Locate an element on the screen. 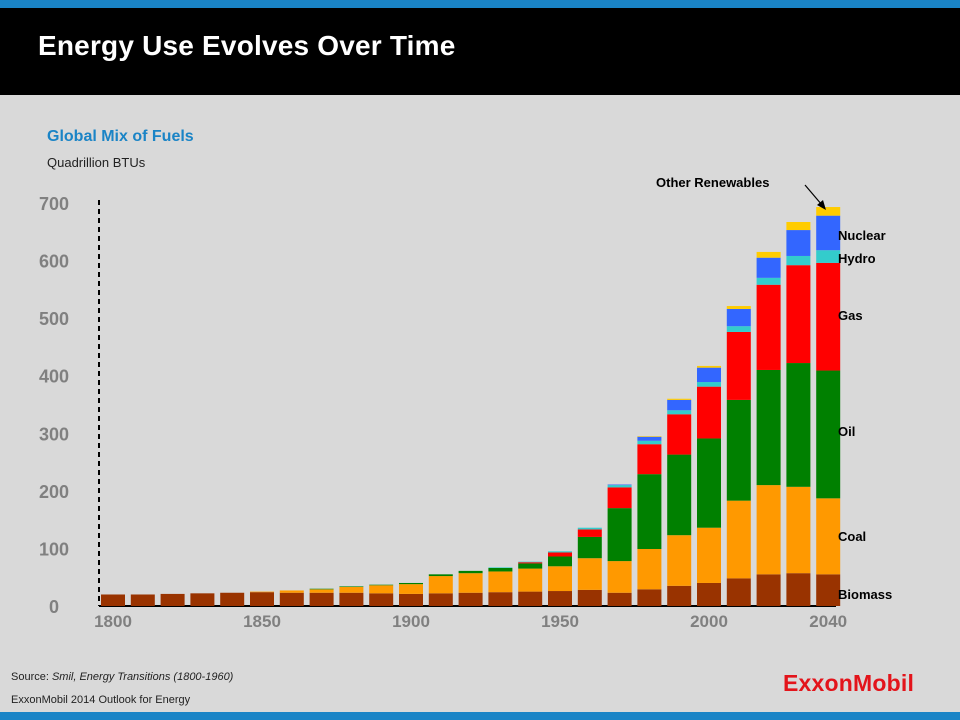 This screenshot has height=720, width=960. y-tick-label: 100 is located at coordinates (54, 549).